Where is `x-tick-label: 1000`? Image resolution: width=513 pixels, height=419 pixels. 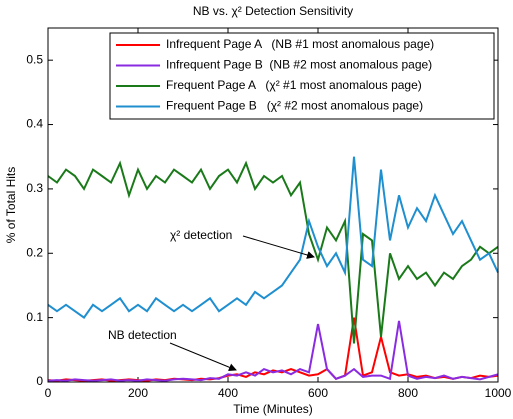
x-tick-label: 1000 is located at coordinates (498, 393).